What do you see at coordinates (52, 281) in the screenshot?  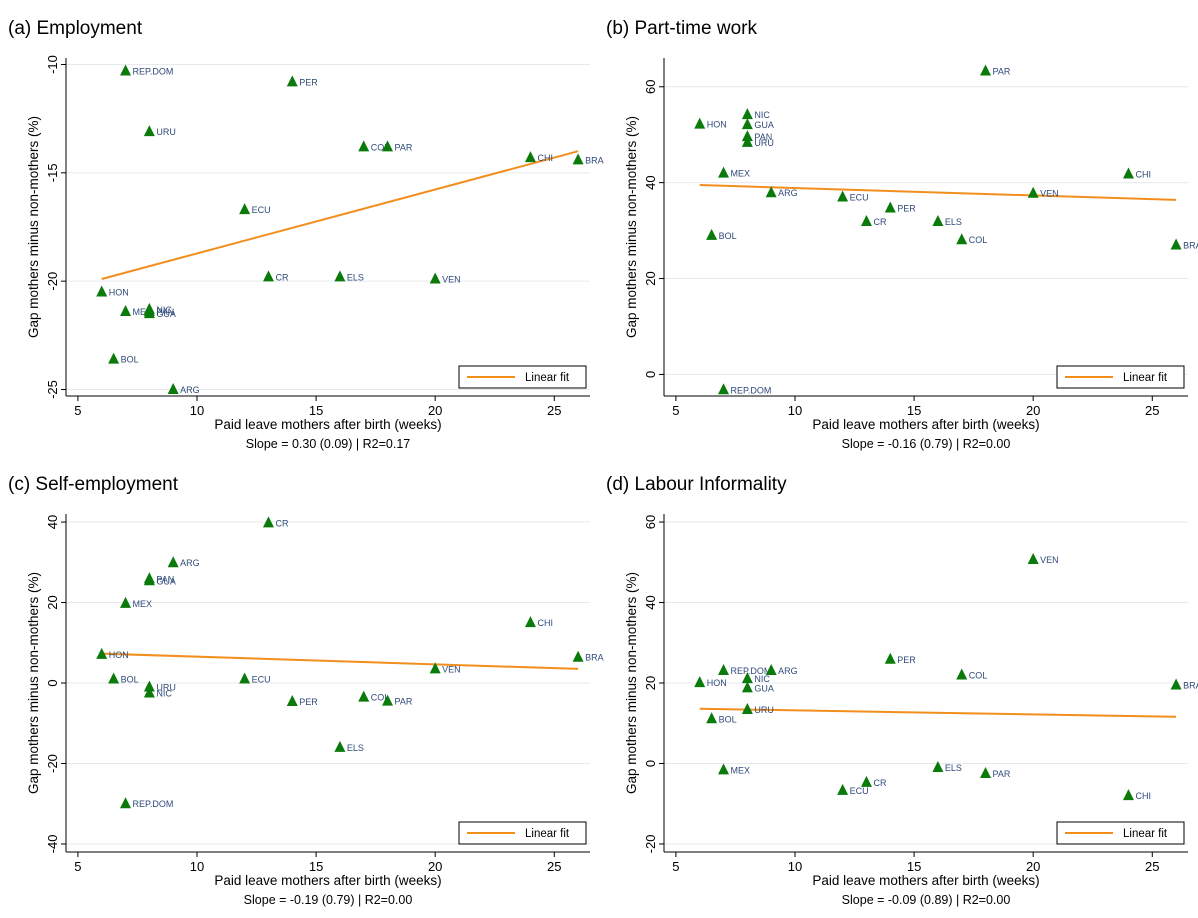 I see `y-tick-label: -20` at bounding box center [52, 281].